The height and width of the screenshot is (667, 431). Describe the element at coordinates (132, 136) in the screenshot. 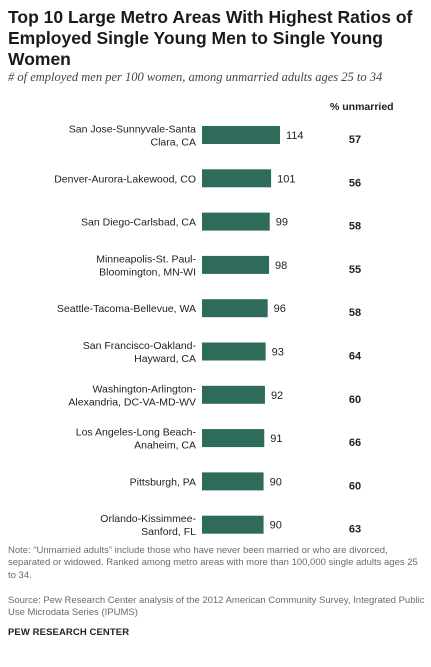

I see `category-label: San Jose-Sunnyvale-Santa Clara, CA` at that location.